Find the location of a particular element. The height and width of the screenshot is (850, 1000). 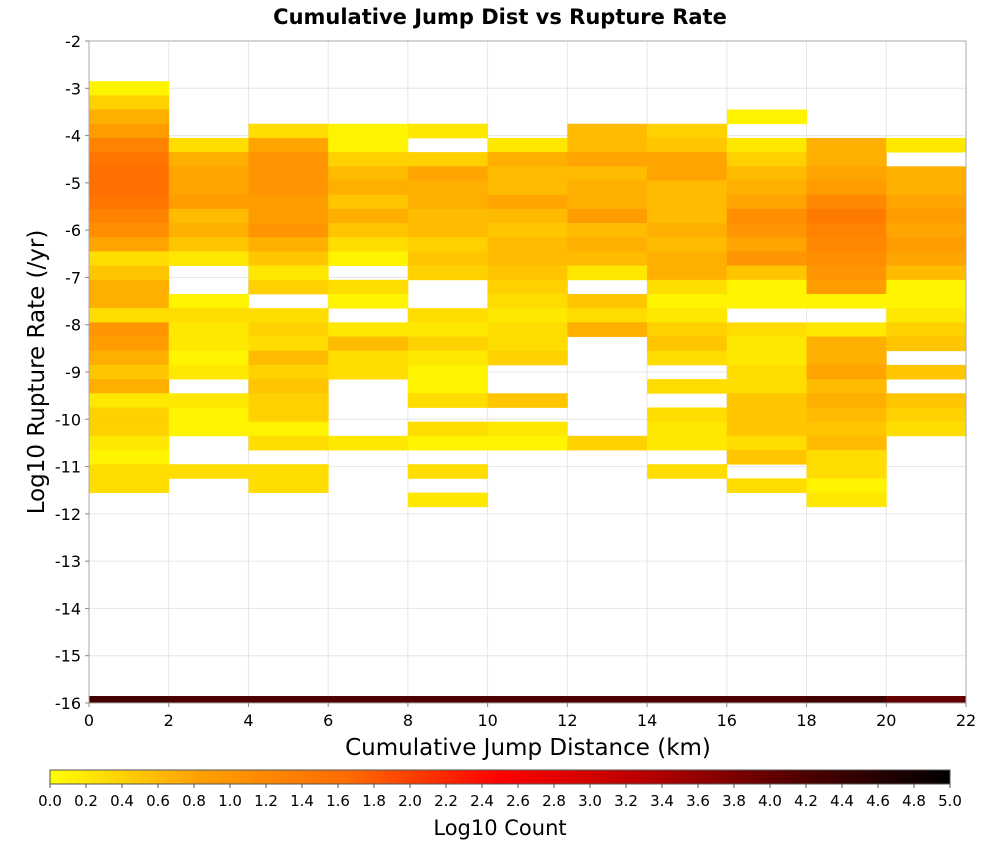

y-axis-ticks: -2 -3 -4 -5 -6 -7 -8 -9 -10 -11 -12 -13 -14 -15 -16 is located at coordinates (72, 372).